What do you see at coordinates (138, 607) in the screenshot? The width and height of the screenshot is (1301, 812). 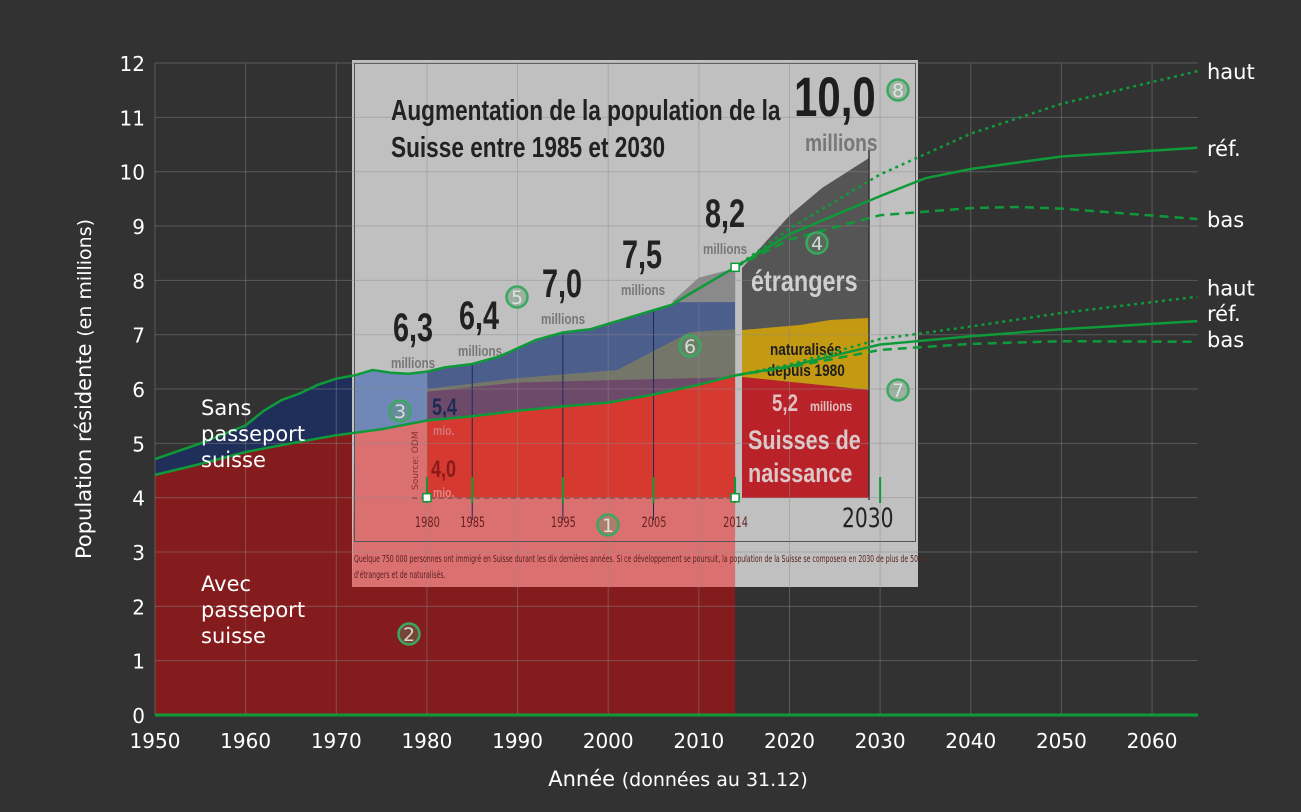 I see `y-tick-label: 2` at bounding box center [138, 607].